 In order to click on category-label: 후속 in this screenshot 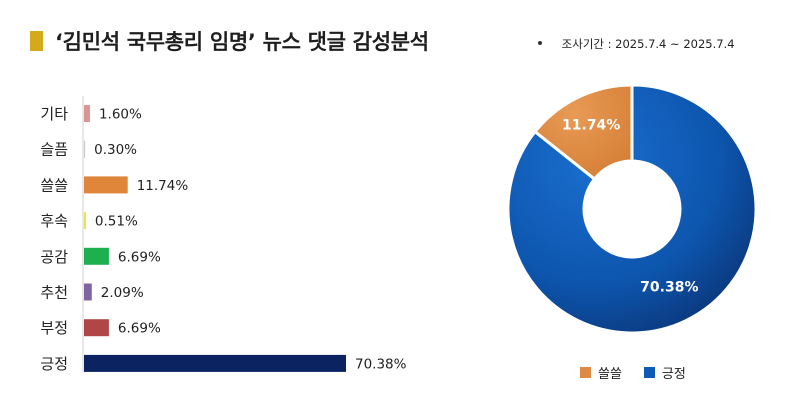, I will do `click(54, 221)`.